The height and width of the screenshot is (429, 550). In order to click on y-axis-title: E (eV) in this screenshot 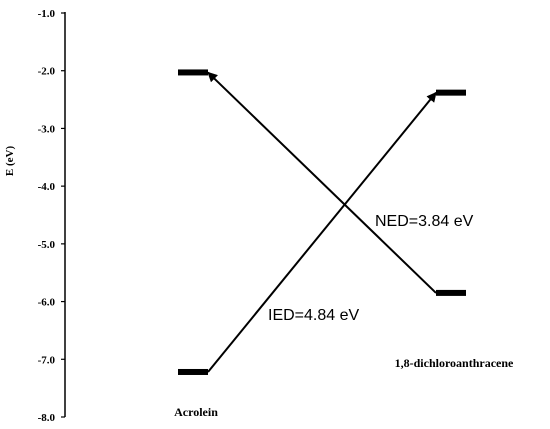, I will do `click(10, 161)`.